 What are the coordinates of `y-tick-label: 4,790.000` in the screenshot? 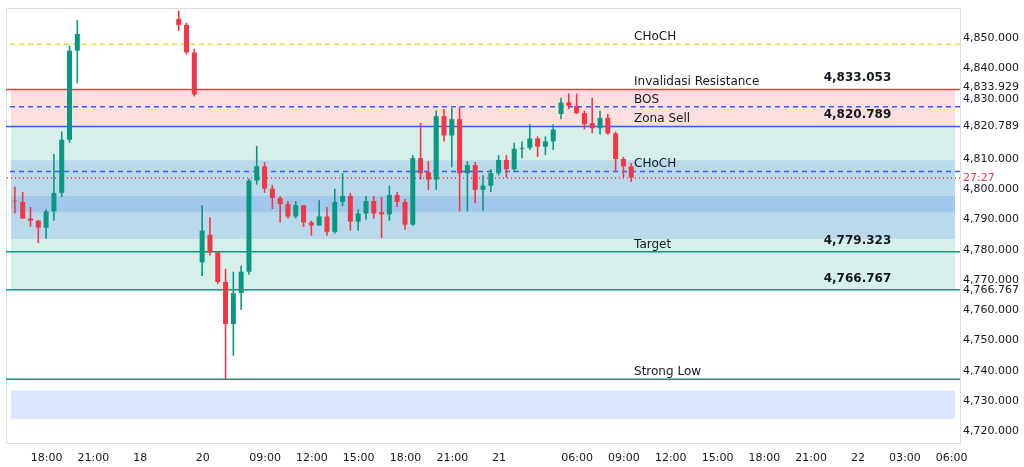 It's located at (991, 219).